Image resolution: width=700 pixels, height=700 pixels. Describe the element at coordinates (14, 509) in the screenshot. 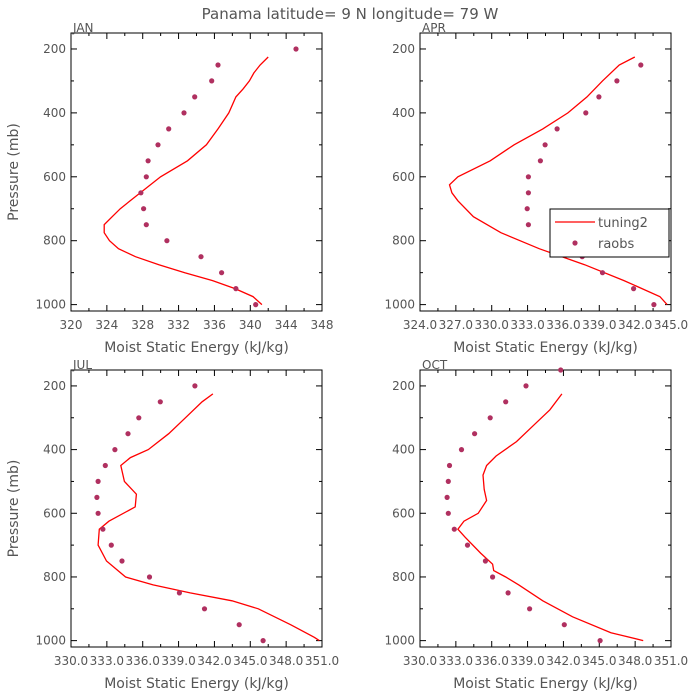

I see `y-axis-label: Pressure (mb)` at that location.